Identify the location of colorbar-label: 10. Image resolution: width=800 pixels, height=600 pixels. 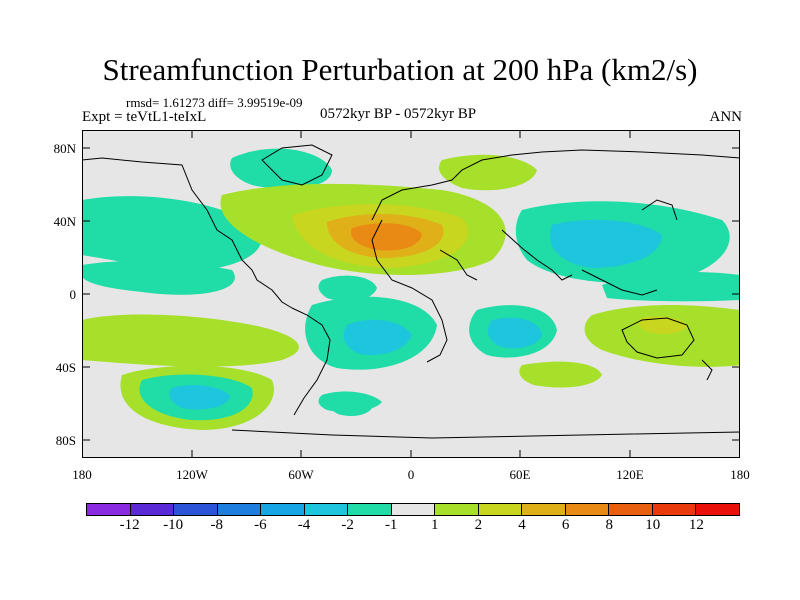
(653, 525).